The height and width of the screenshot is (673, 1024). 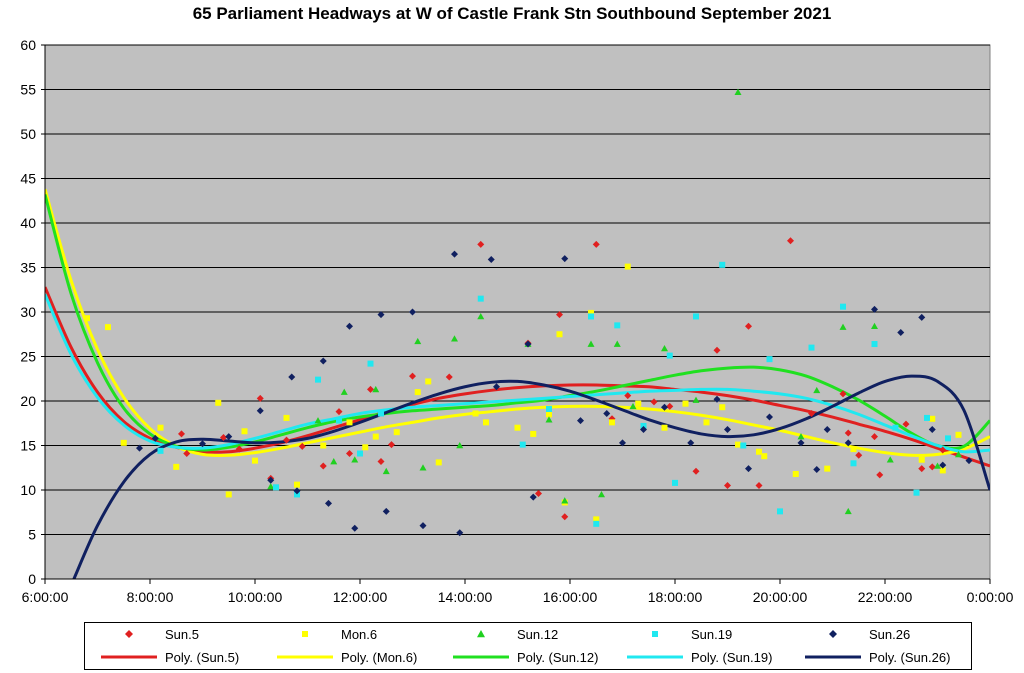 I want to click on x-tick-label: 8:00:00, so click(x=150, y=597).